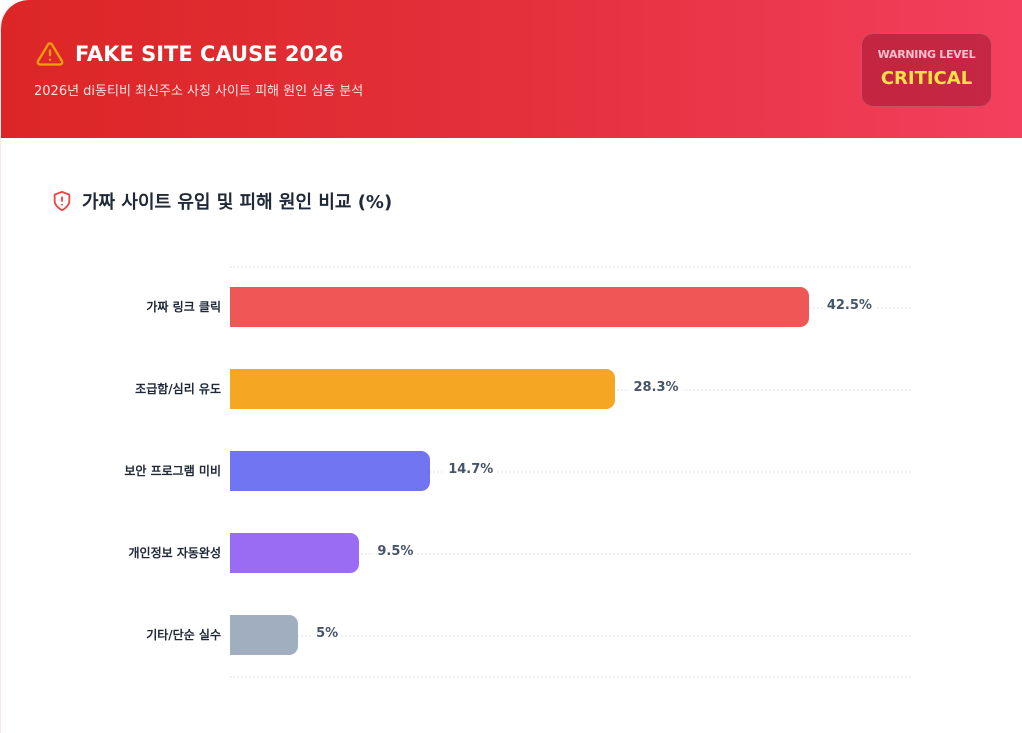 The width and height of the screenshot is (1022, 733). What do you see at coordinates (62, 201) in the screenshot?
I see `shield-alert-icon` at bounding box center [62, 201].